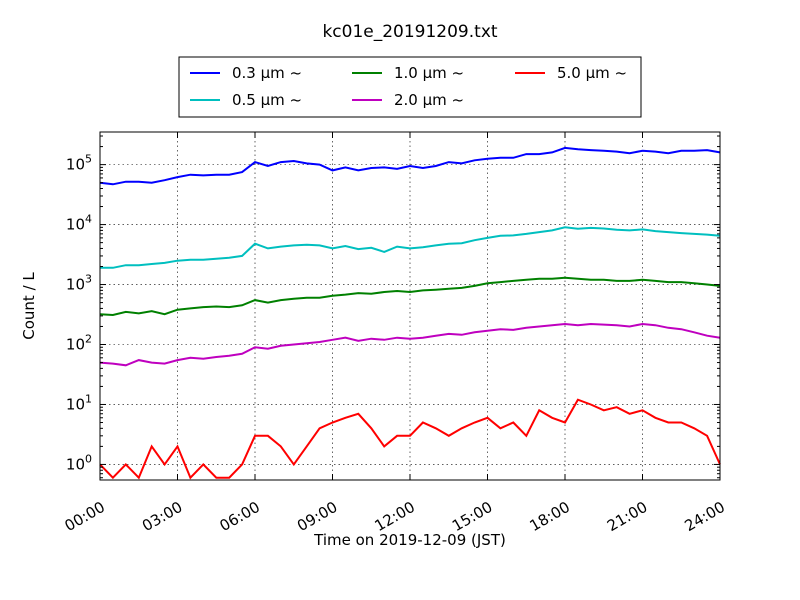 This screenshot has width=800, height=600. What do you see at coordinates (29, 306) in the screenshot?
I see `y-axis-label: Count / L` at bounding box center [29, 306].